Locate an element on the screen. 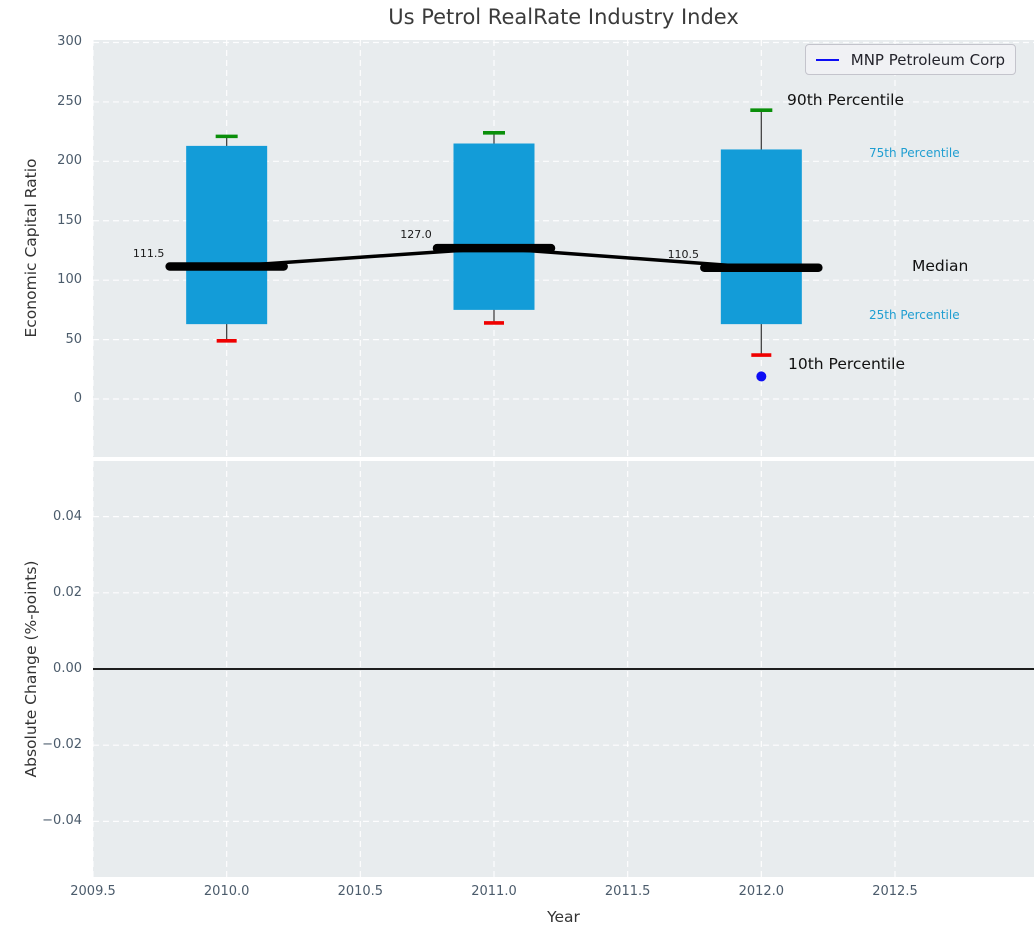 The height and width of the screenshot is (942, 1034). x-axis-label: Year is located at coordinates (563, 917).